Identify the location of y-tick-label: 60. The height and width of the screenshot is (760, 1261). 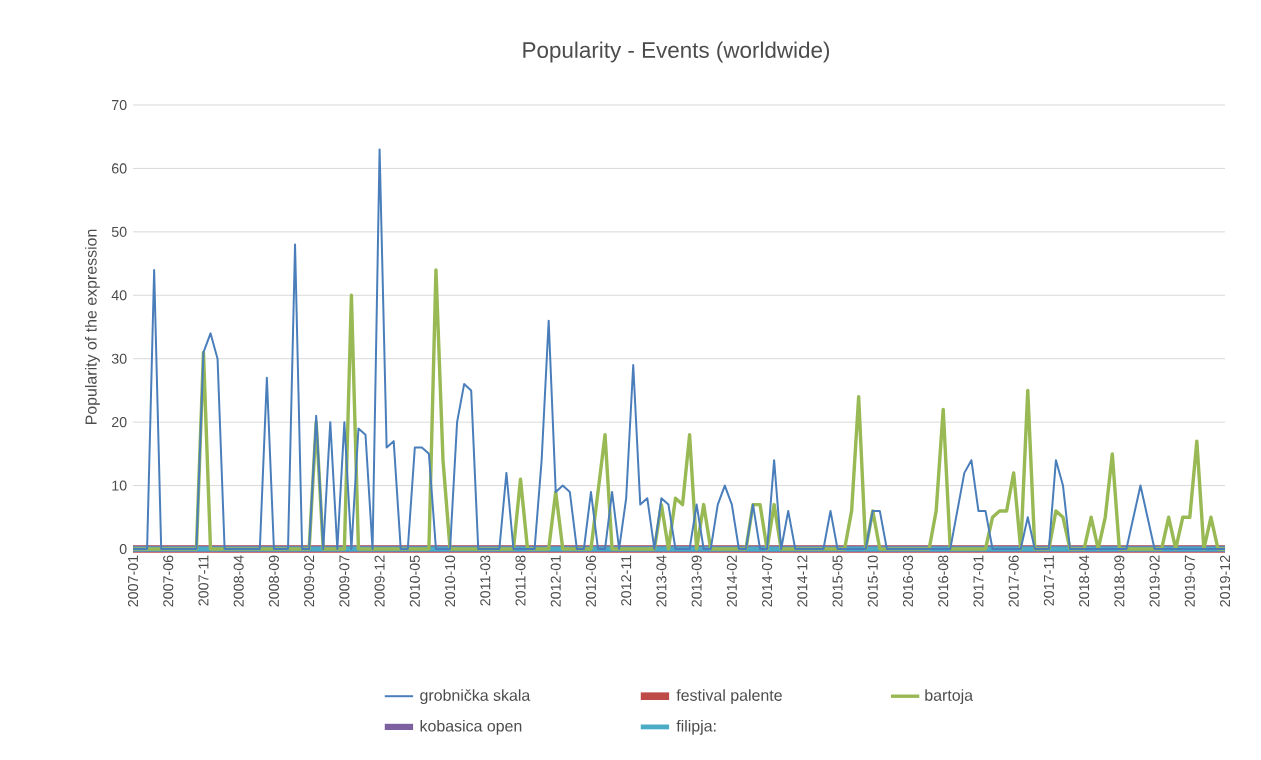
(119, 168).